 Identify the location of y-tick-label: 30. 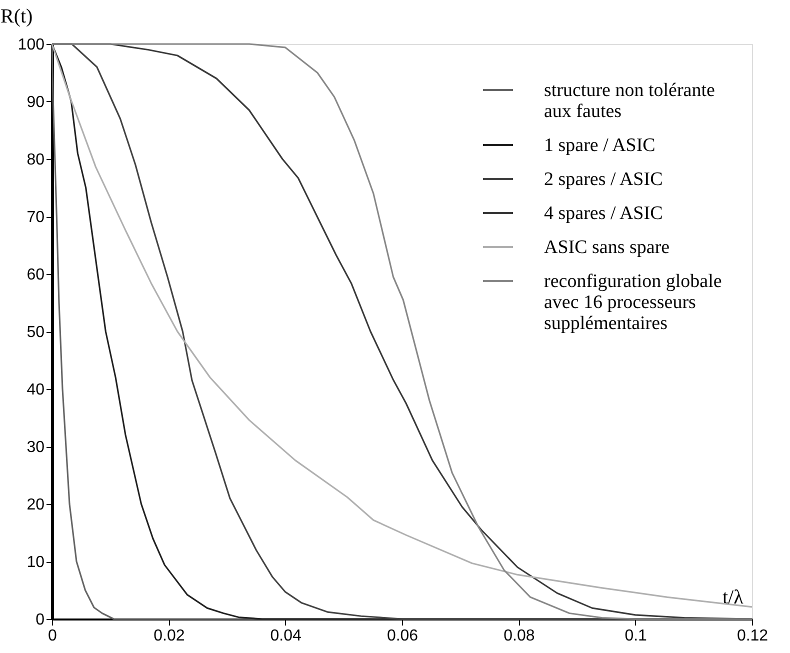
(35, 447).